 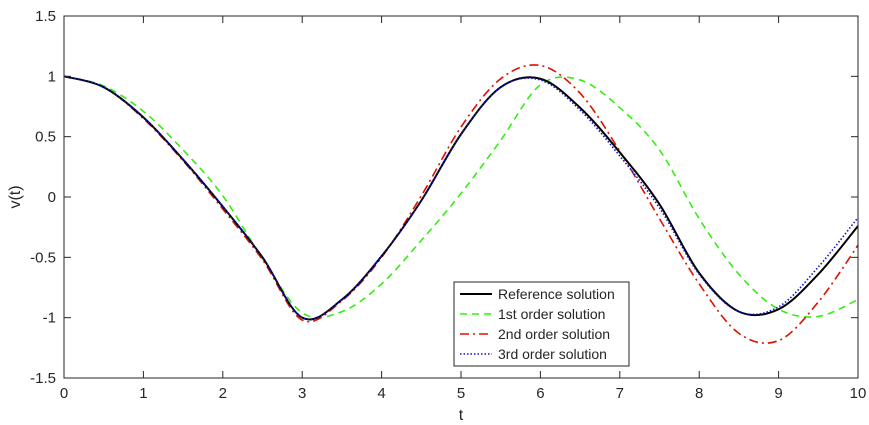 What do you see at coordinates (45, 16) in the screenshot?
I see `y-tick-label: 1.5` at bounding box center [45, 16].